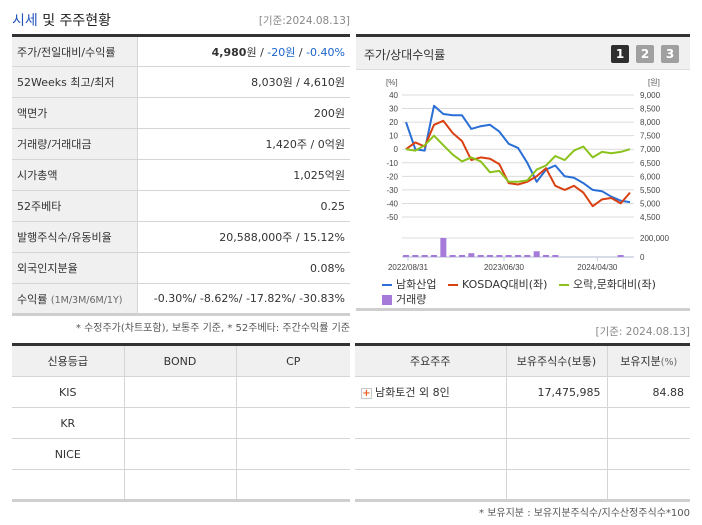  I want to click on reference-date-2: [기준: 2024.08.13], so click(642, 332).